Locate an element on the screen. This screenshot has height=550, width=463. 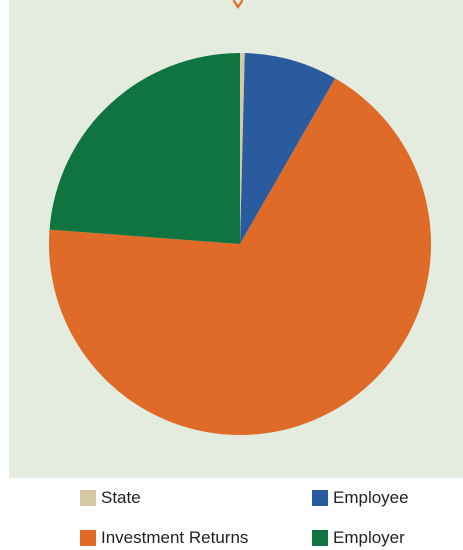
legend-swatch-investment-returns is located at coordinates (88, 538).